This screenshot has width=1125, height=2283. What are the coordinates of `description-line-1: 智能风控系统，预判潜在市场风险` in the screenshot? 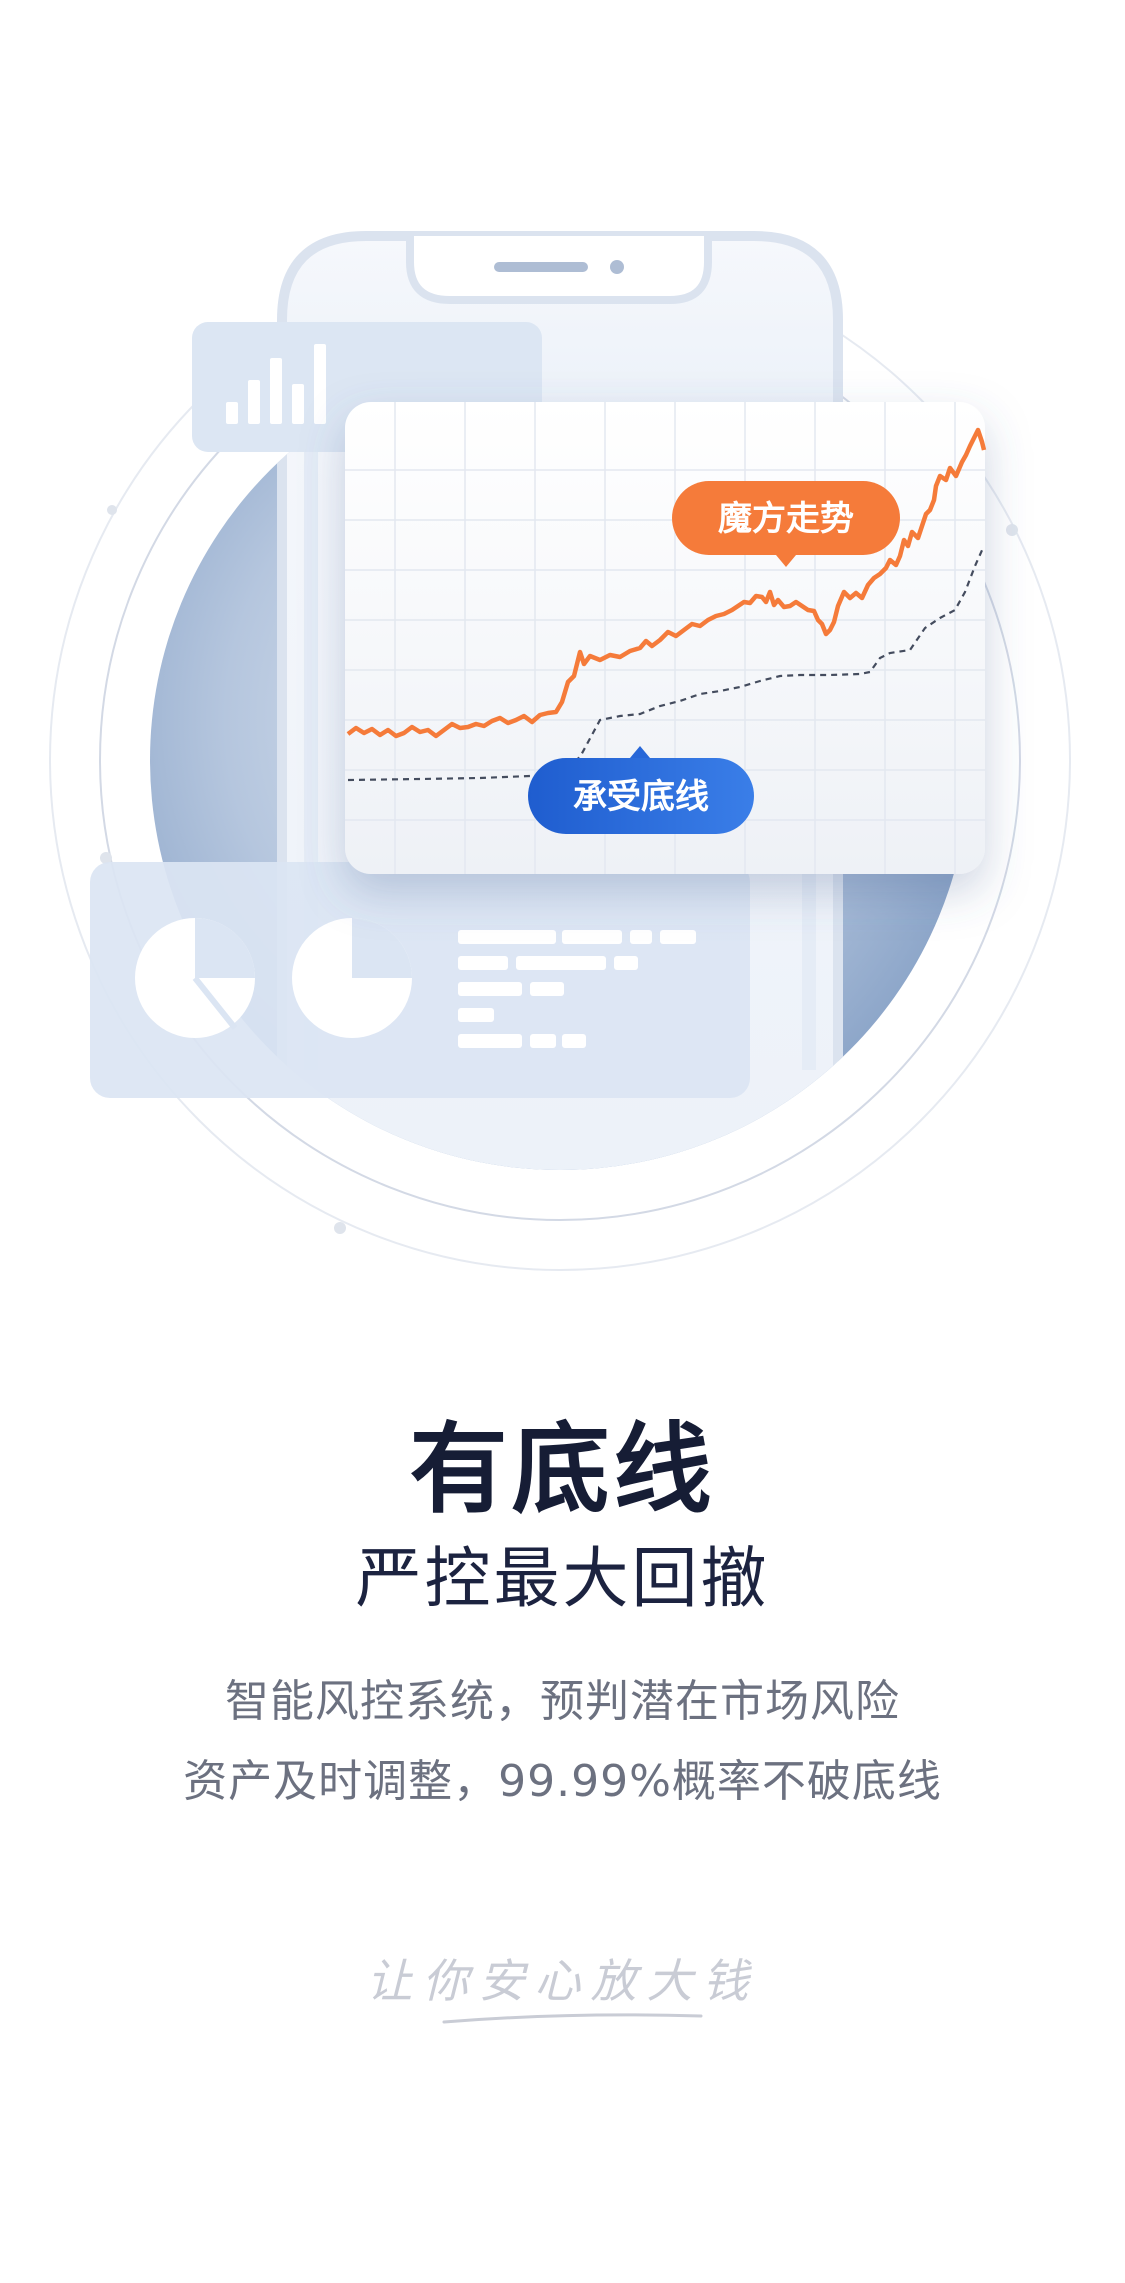 It's located at (562, 1701).